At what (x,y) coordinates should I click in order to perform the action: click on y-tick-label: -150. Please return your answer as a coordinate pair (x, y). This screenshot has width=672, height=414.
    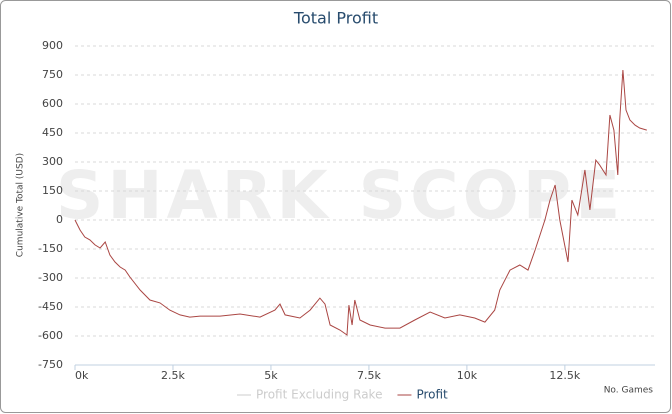
    Looking at the image, I should click on (50, 248).